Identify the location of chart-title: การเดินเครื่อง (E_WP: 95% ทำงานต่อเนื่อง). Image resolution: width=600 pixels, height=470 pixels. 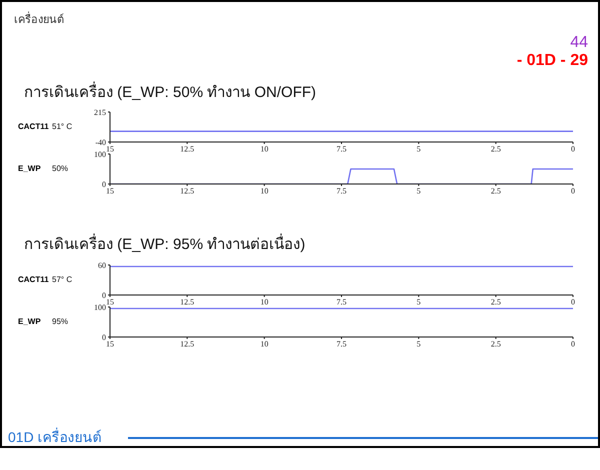
(165, 243).